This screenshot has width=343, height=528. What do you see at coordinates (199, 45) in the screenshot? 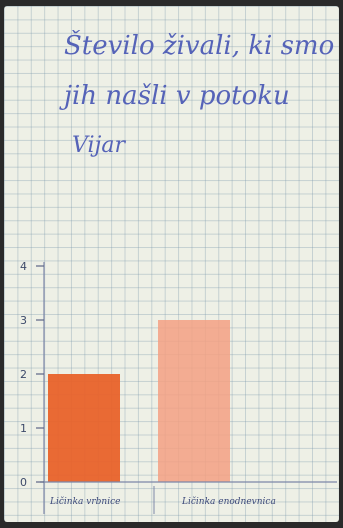
I see `title-line-1: Število živali, ki smo` at bounding box center [199, 45].